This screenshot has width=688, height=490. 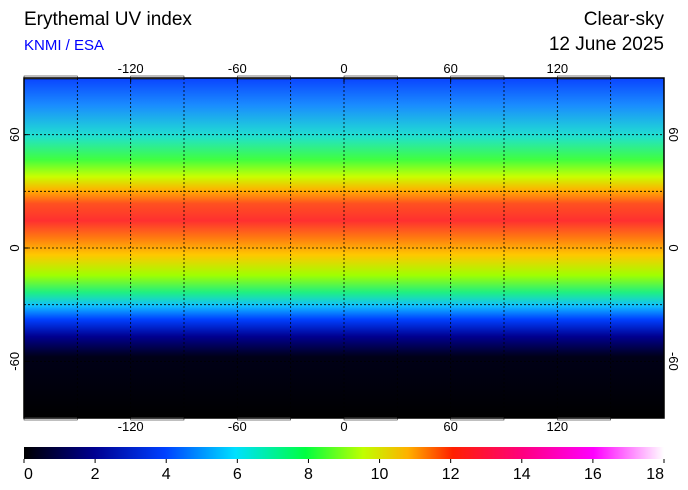 What do you see at coordinates (237, 474) in the screenshot?
I see `colorbar-tick-label: 6` at bounding box center [237, 474].